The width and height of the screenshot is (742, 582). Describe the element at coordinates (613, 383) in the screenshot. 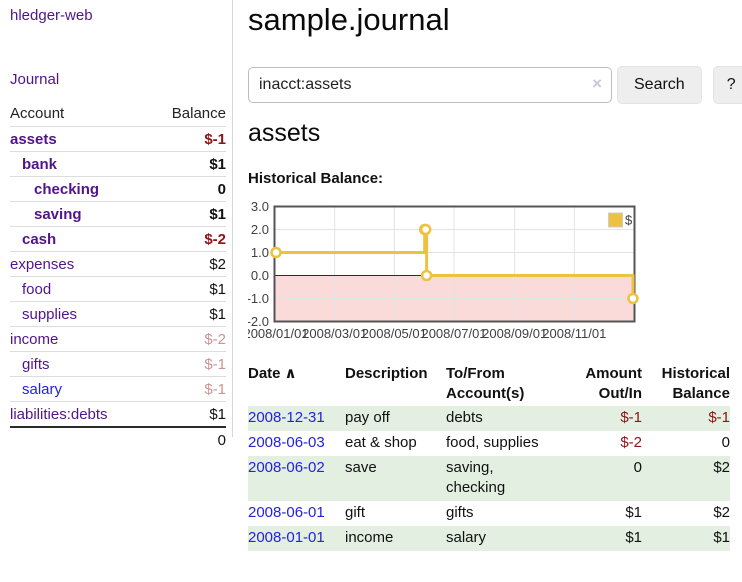

I see `amount-column-header: Amount Out/In` at that location.